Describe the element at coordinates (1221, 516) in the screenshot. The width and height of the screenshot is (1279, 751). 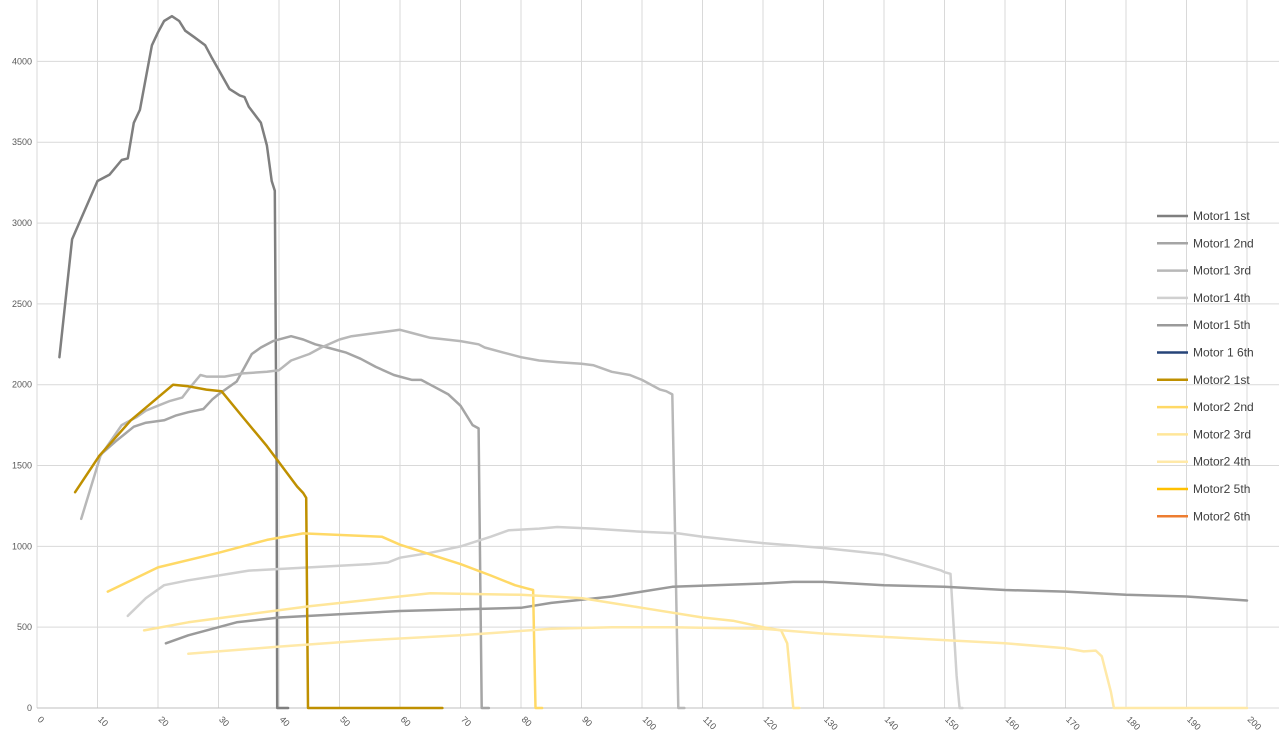
I see `legend-entry: Motor2 6th` at that location.